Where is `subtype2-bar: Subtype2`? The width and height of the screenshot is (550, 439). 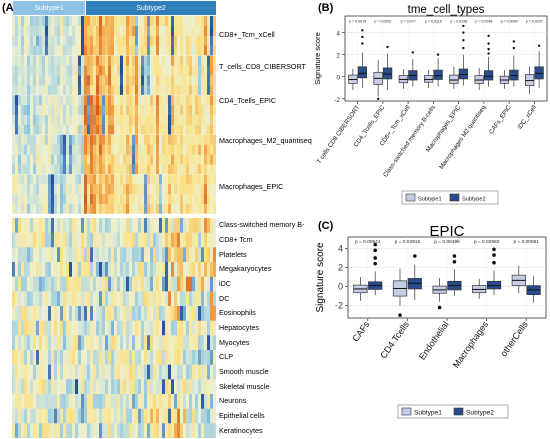 subtype2-bar: Subtype2 is located at coordinates (151, 8).